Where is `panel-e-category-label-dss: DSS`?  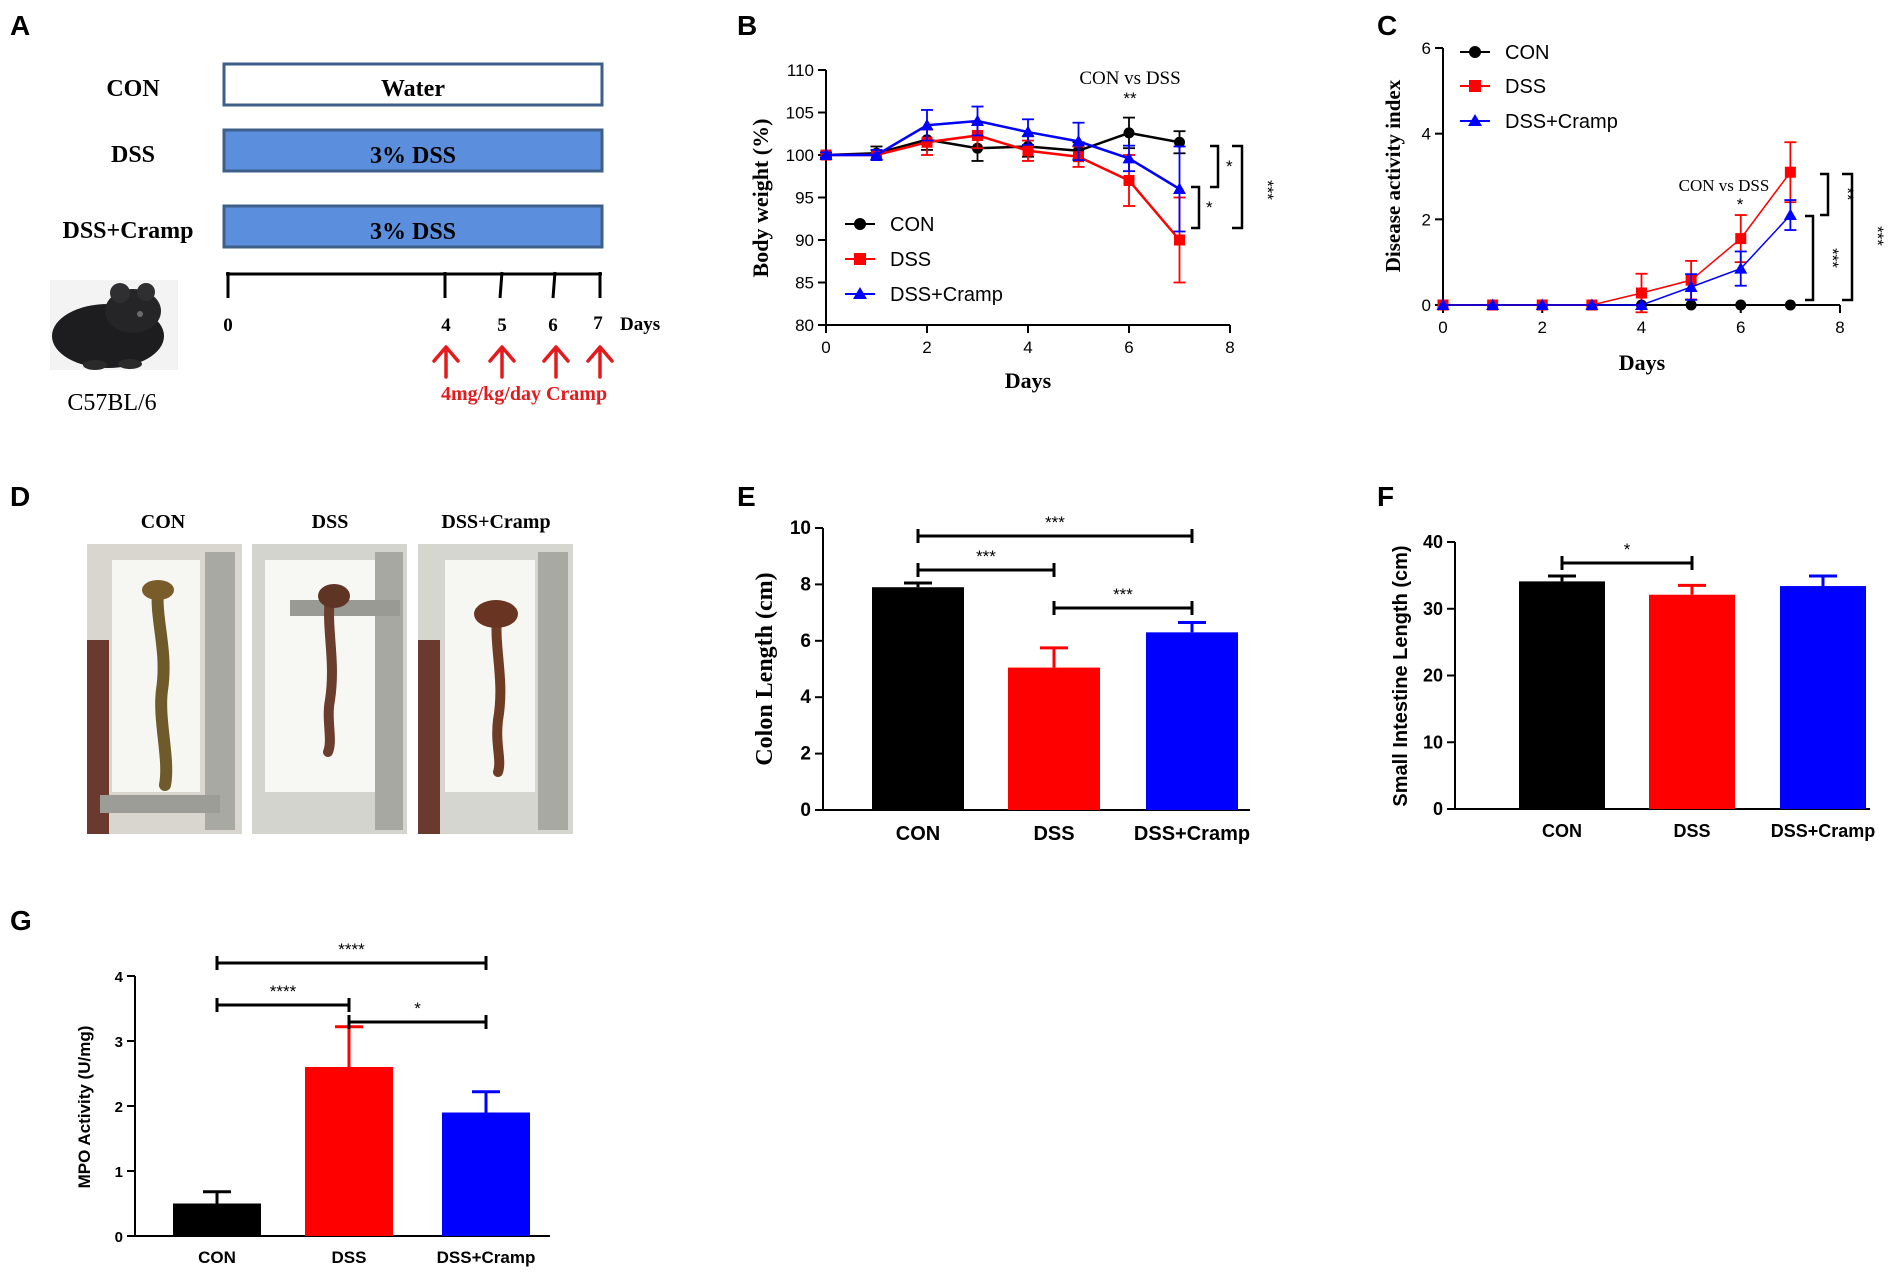
panel-e-category-label-dss: DSS is located at coordinates (1053, 834).